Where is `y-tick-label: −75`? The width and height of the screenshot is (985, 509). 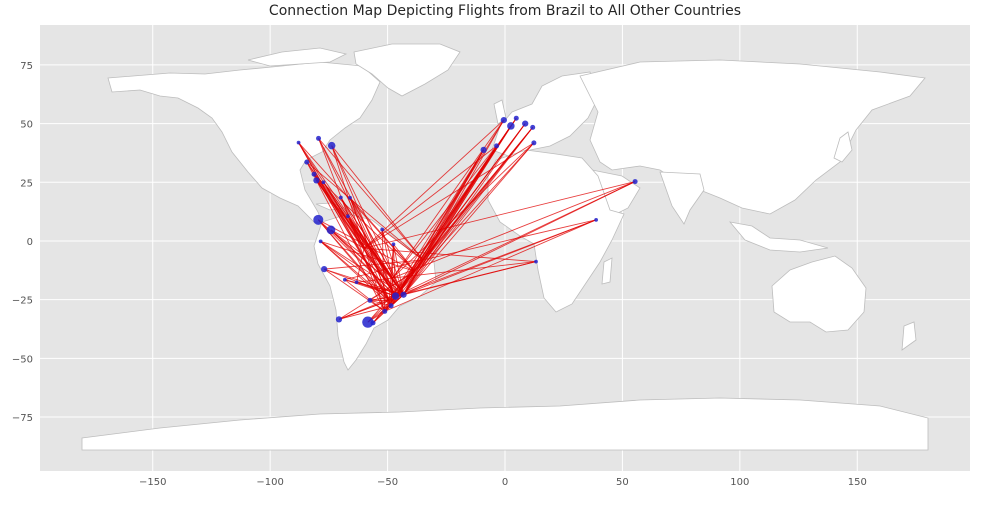
y-tick-label: −75 is located at coordinates (22, 418).